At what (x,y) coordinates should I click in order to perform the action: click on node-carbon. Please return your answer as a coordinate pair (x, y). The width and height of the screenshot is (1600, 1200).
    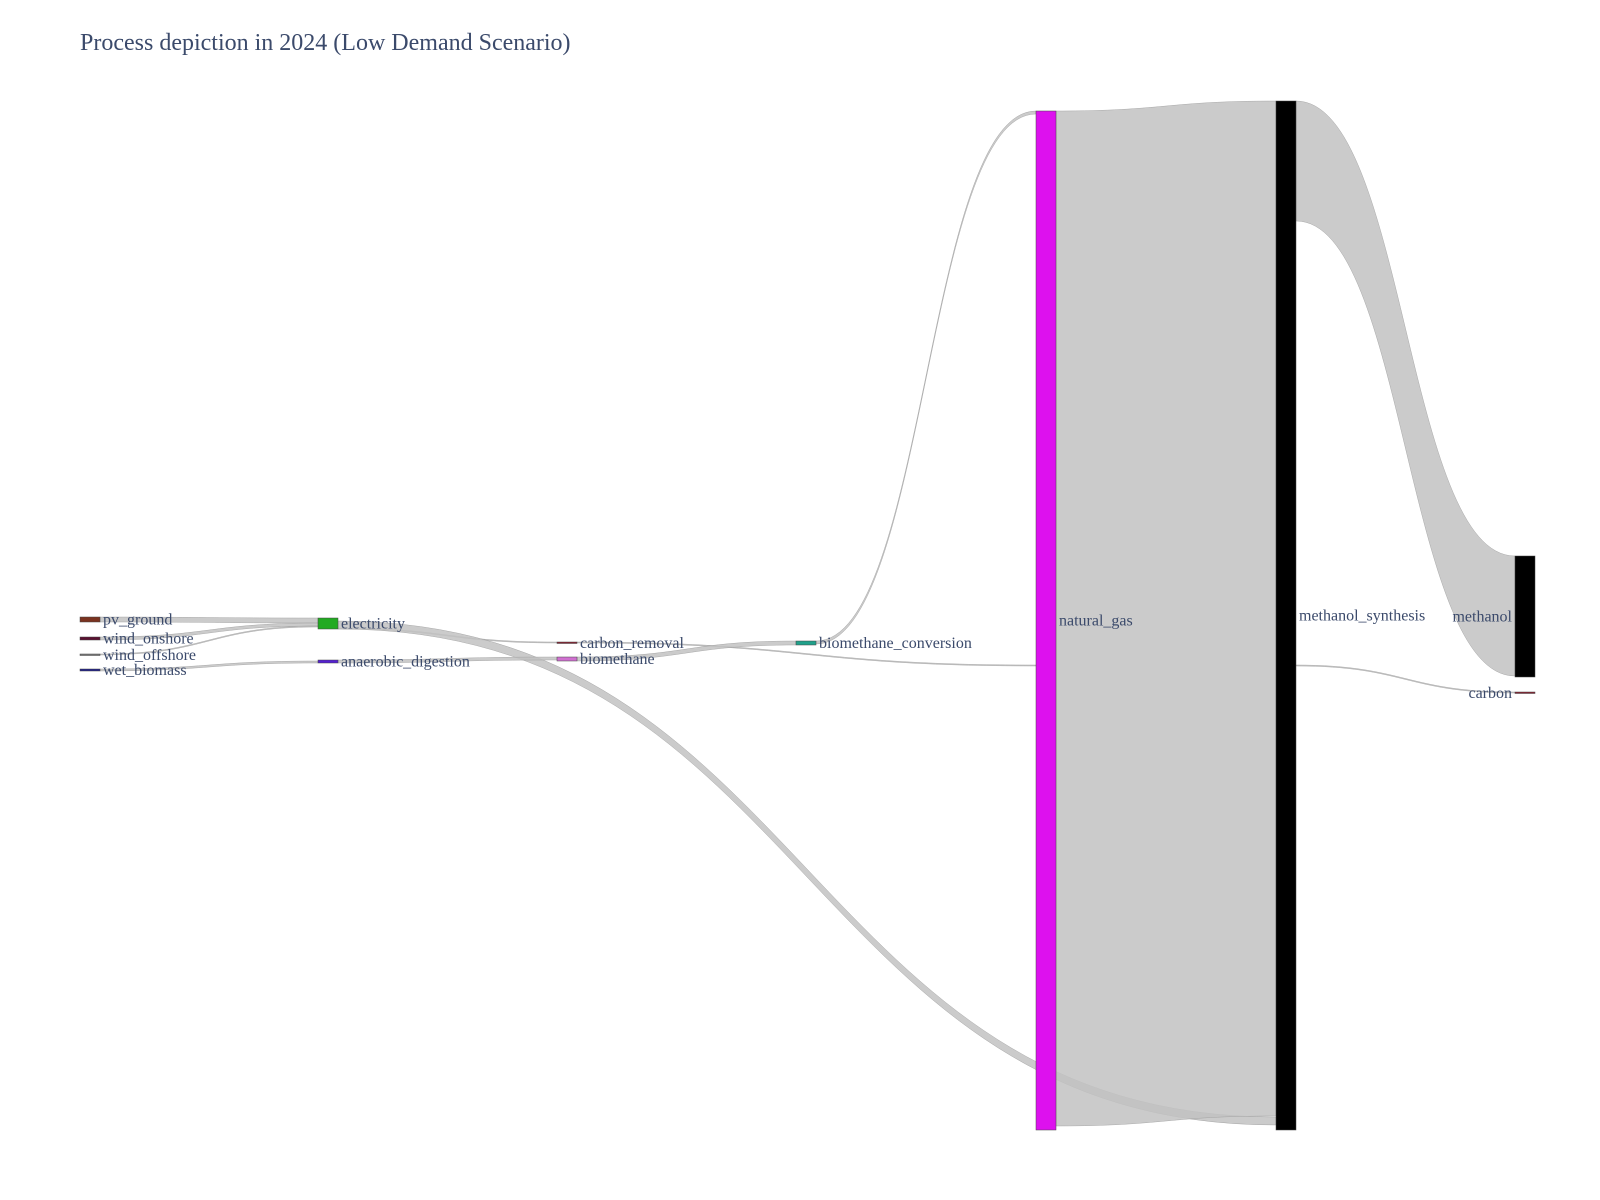
    Looking at the image, I should click on (1525, 692).